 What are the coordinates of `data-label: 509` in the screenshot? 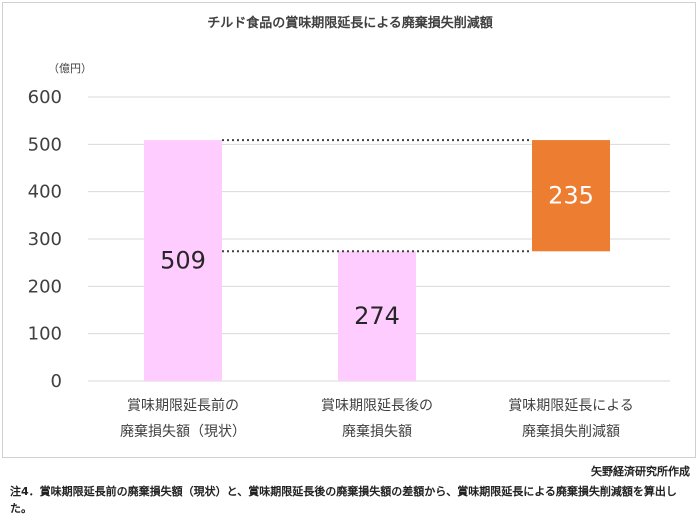 It's located at (183, 261).